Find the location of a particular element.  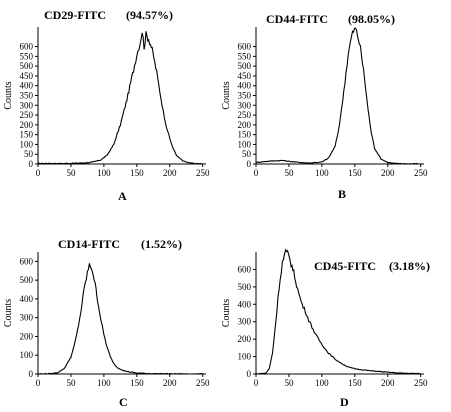

panel-d-x-tick-label: 0 is located at coordinates (256, 383).